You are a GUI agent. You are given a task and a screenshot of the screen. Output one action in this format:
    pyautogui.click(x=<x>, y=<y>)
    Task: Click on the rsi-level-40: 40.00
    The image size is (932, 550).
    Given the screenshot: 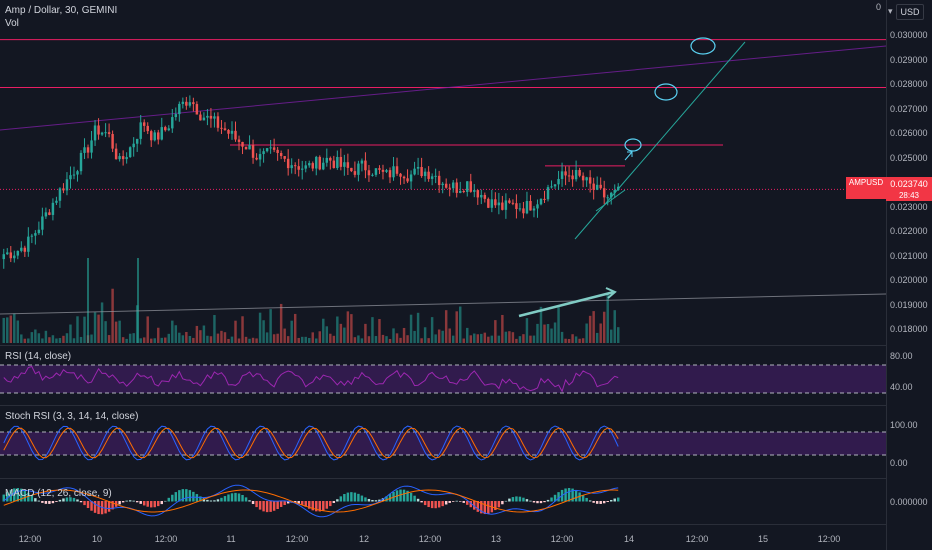 What is the action you would take?
    pyautogui.click(x=901, y=387)
    